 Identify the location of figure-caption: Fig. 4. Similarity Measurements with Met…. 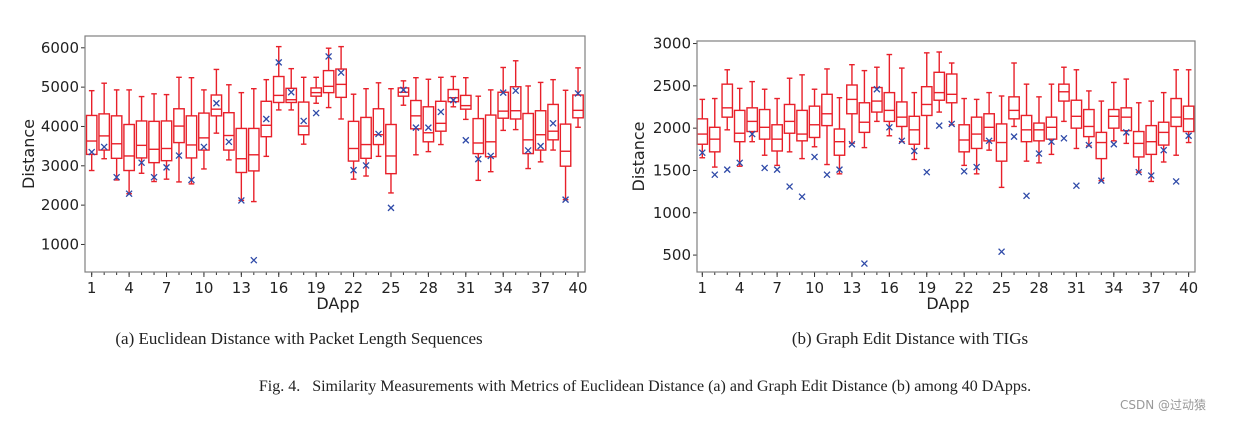
(645, 386).